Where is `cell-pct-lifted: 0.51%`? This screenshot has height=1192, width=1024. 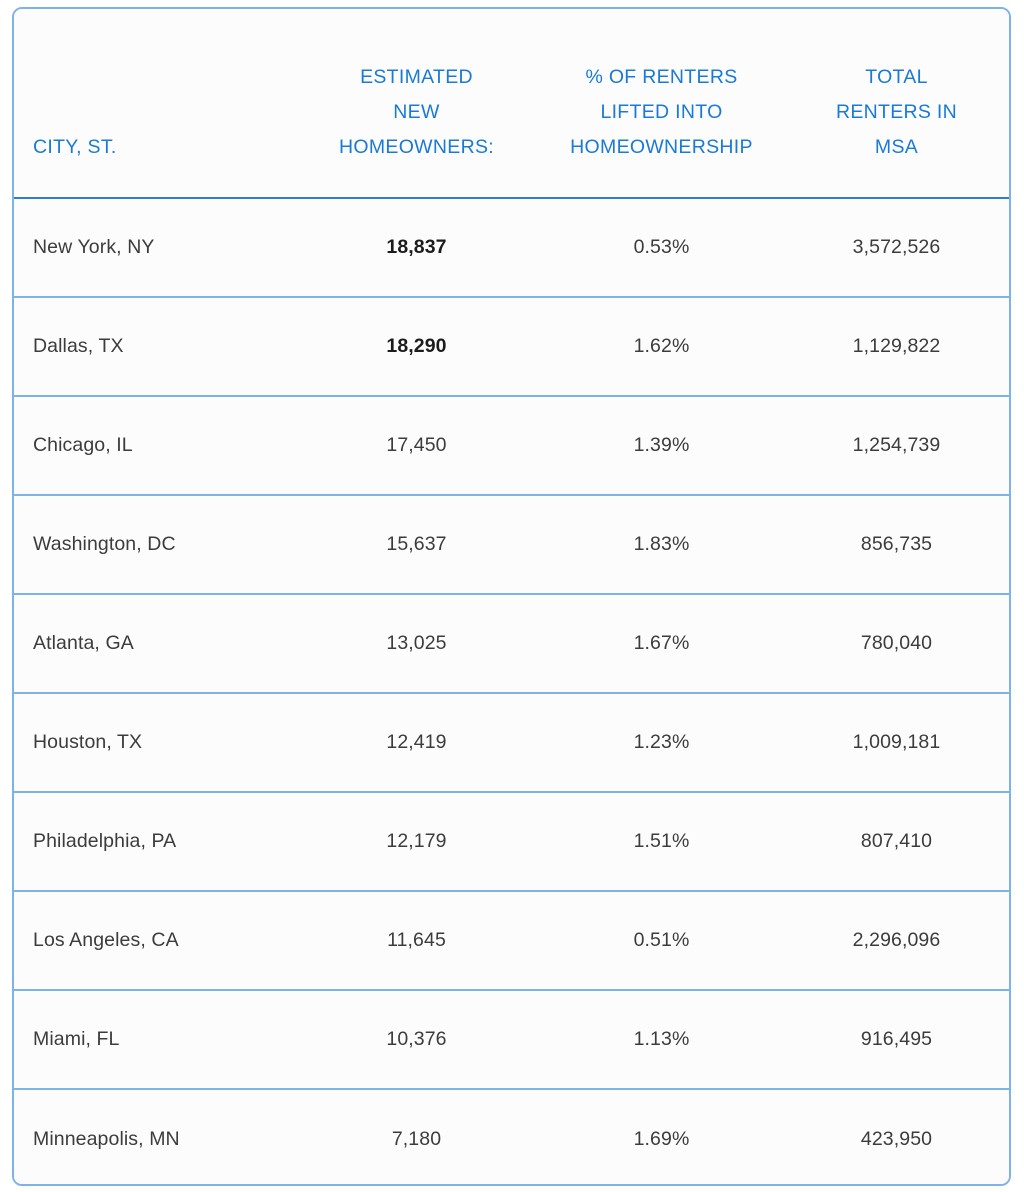 cell-pct-lifted: 0.51% is located at coordinates (661, 940).